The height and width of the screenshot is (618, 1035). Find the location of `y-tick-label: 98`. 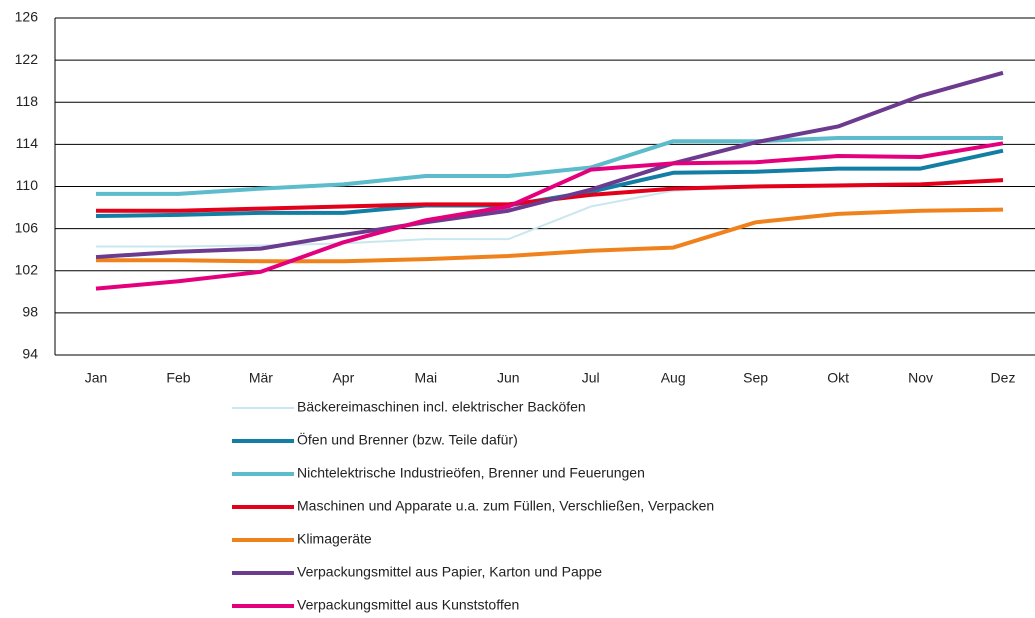

y-tick-label: 98 is located at coordinates (30, 312).